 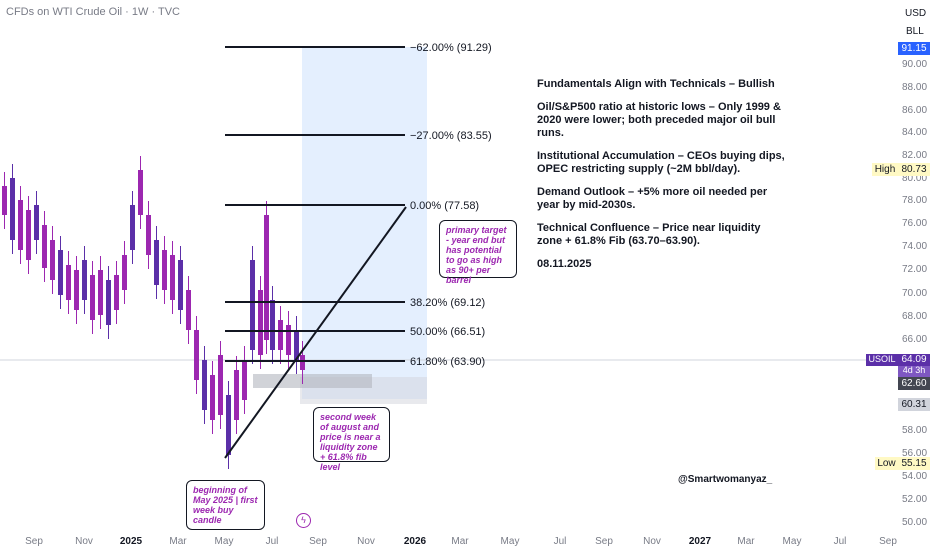 I want to click on fib-label: 0.00% (77.58), so click(x=444, y=206).